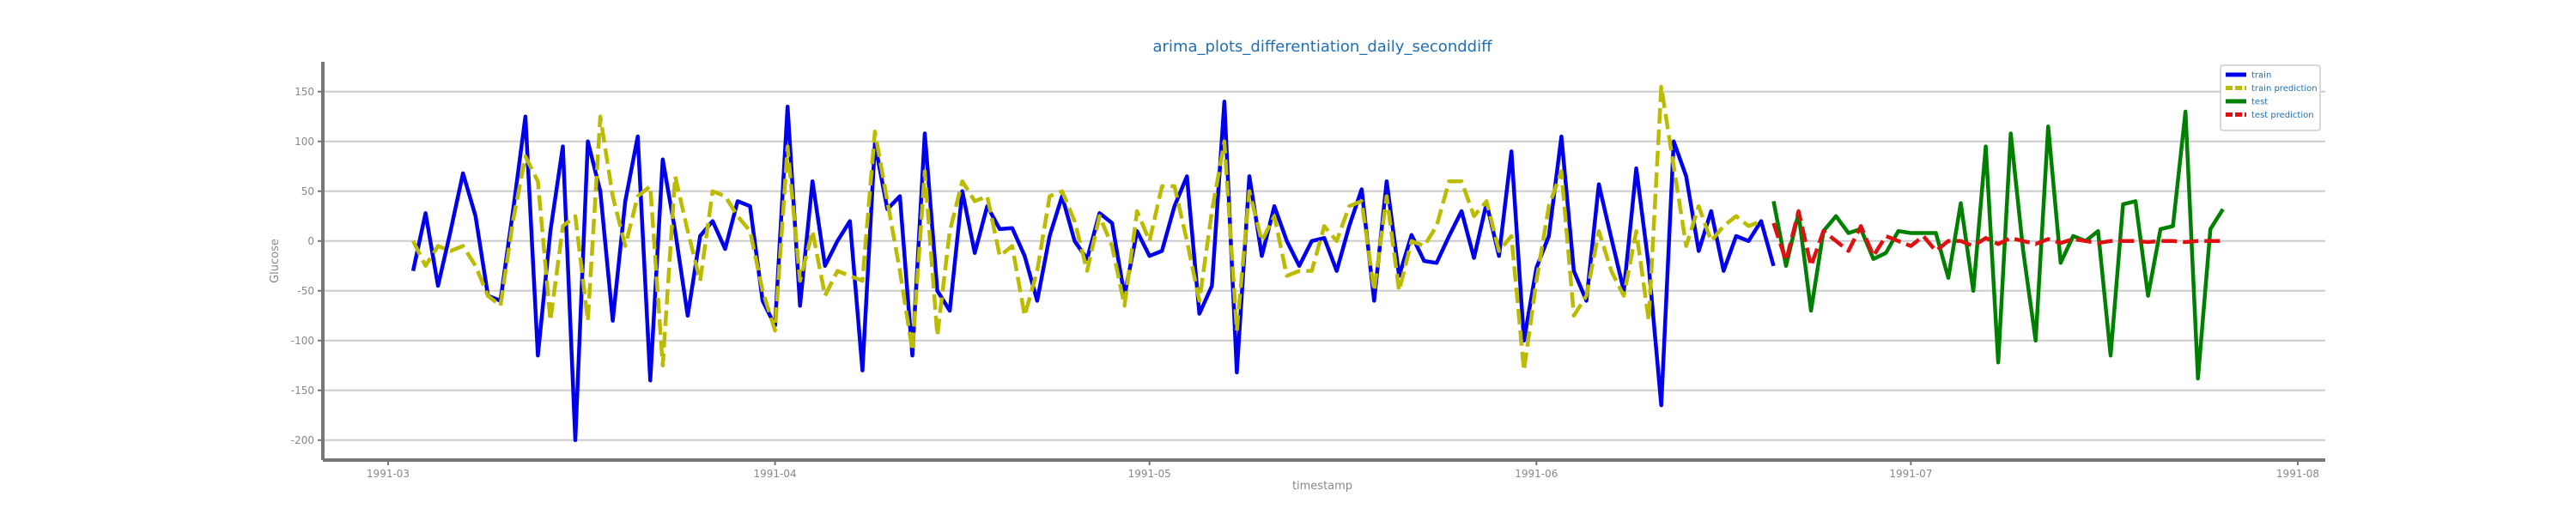  I want to click on legend-label: train, so click(2261, 76).